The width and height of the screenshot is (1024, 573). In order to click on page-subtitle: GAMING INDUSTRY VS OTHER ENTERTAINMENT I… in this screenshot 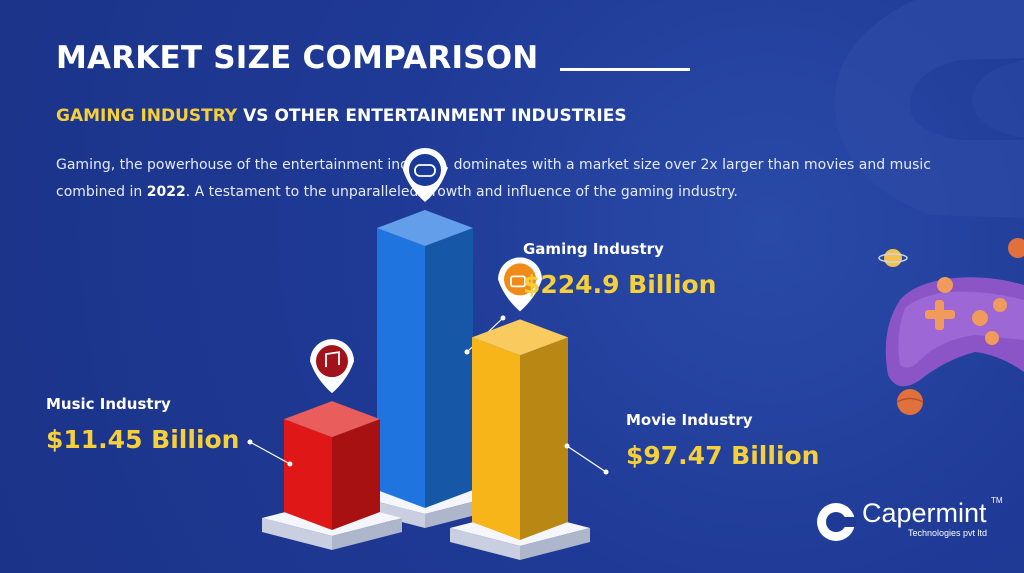, I will do `click(341, 116)`.